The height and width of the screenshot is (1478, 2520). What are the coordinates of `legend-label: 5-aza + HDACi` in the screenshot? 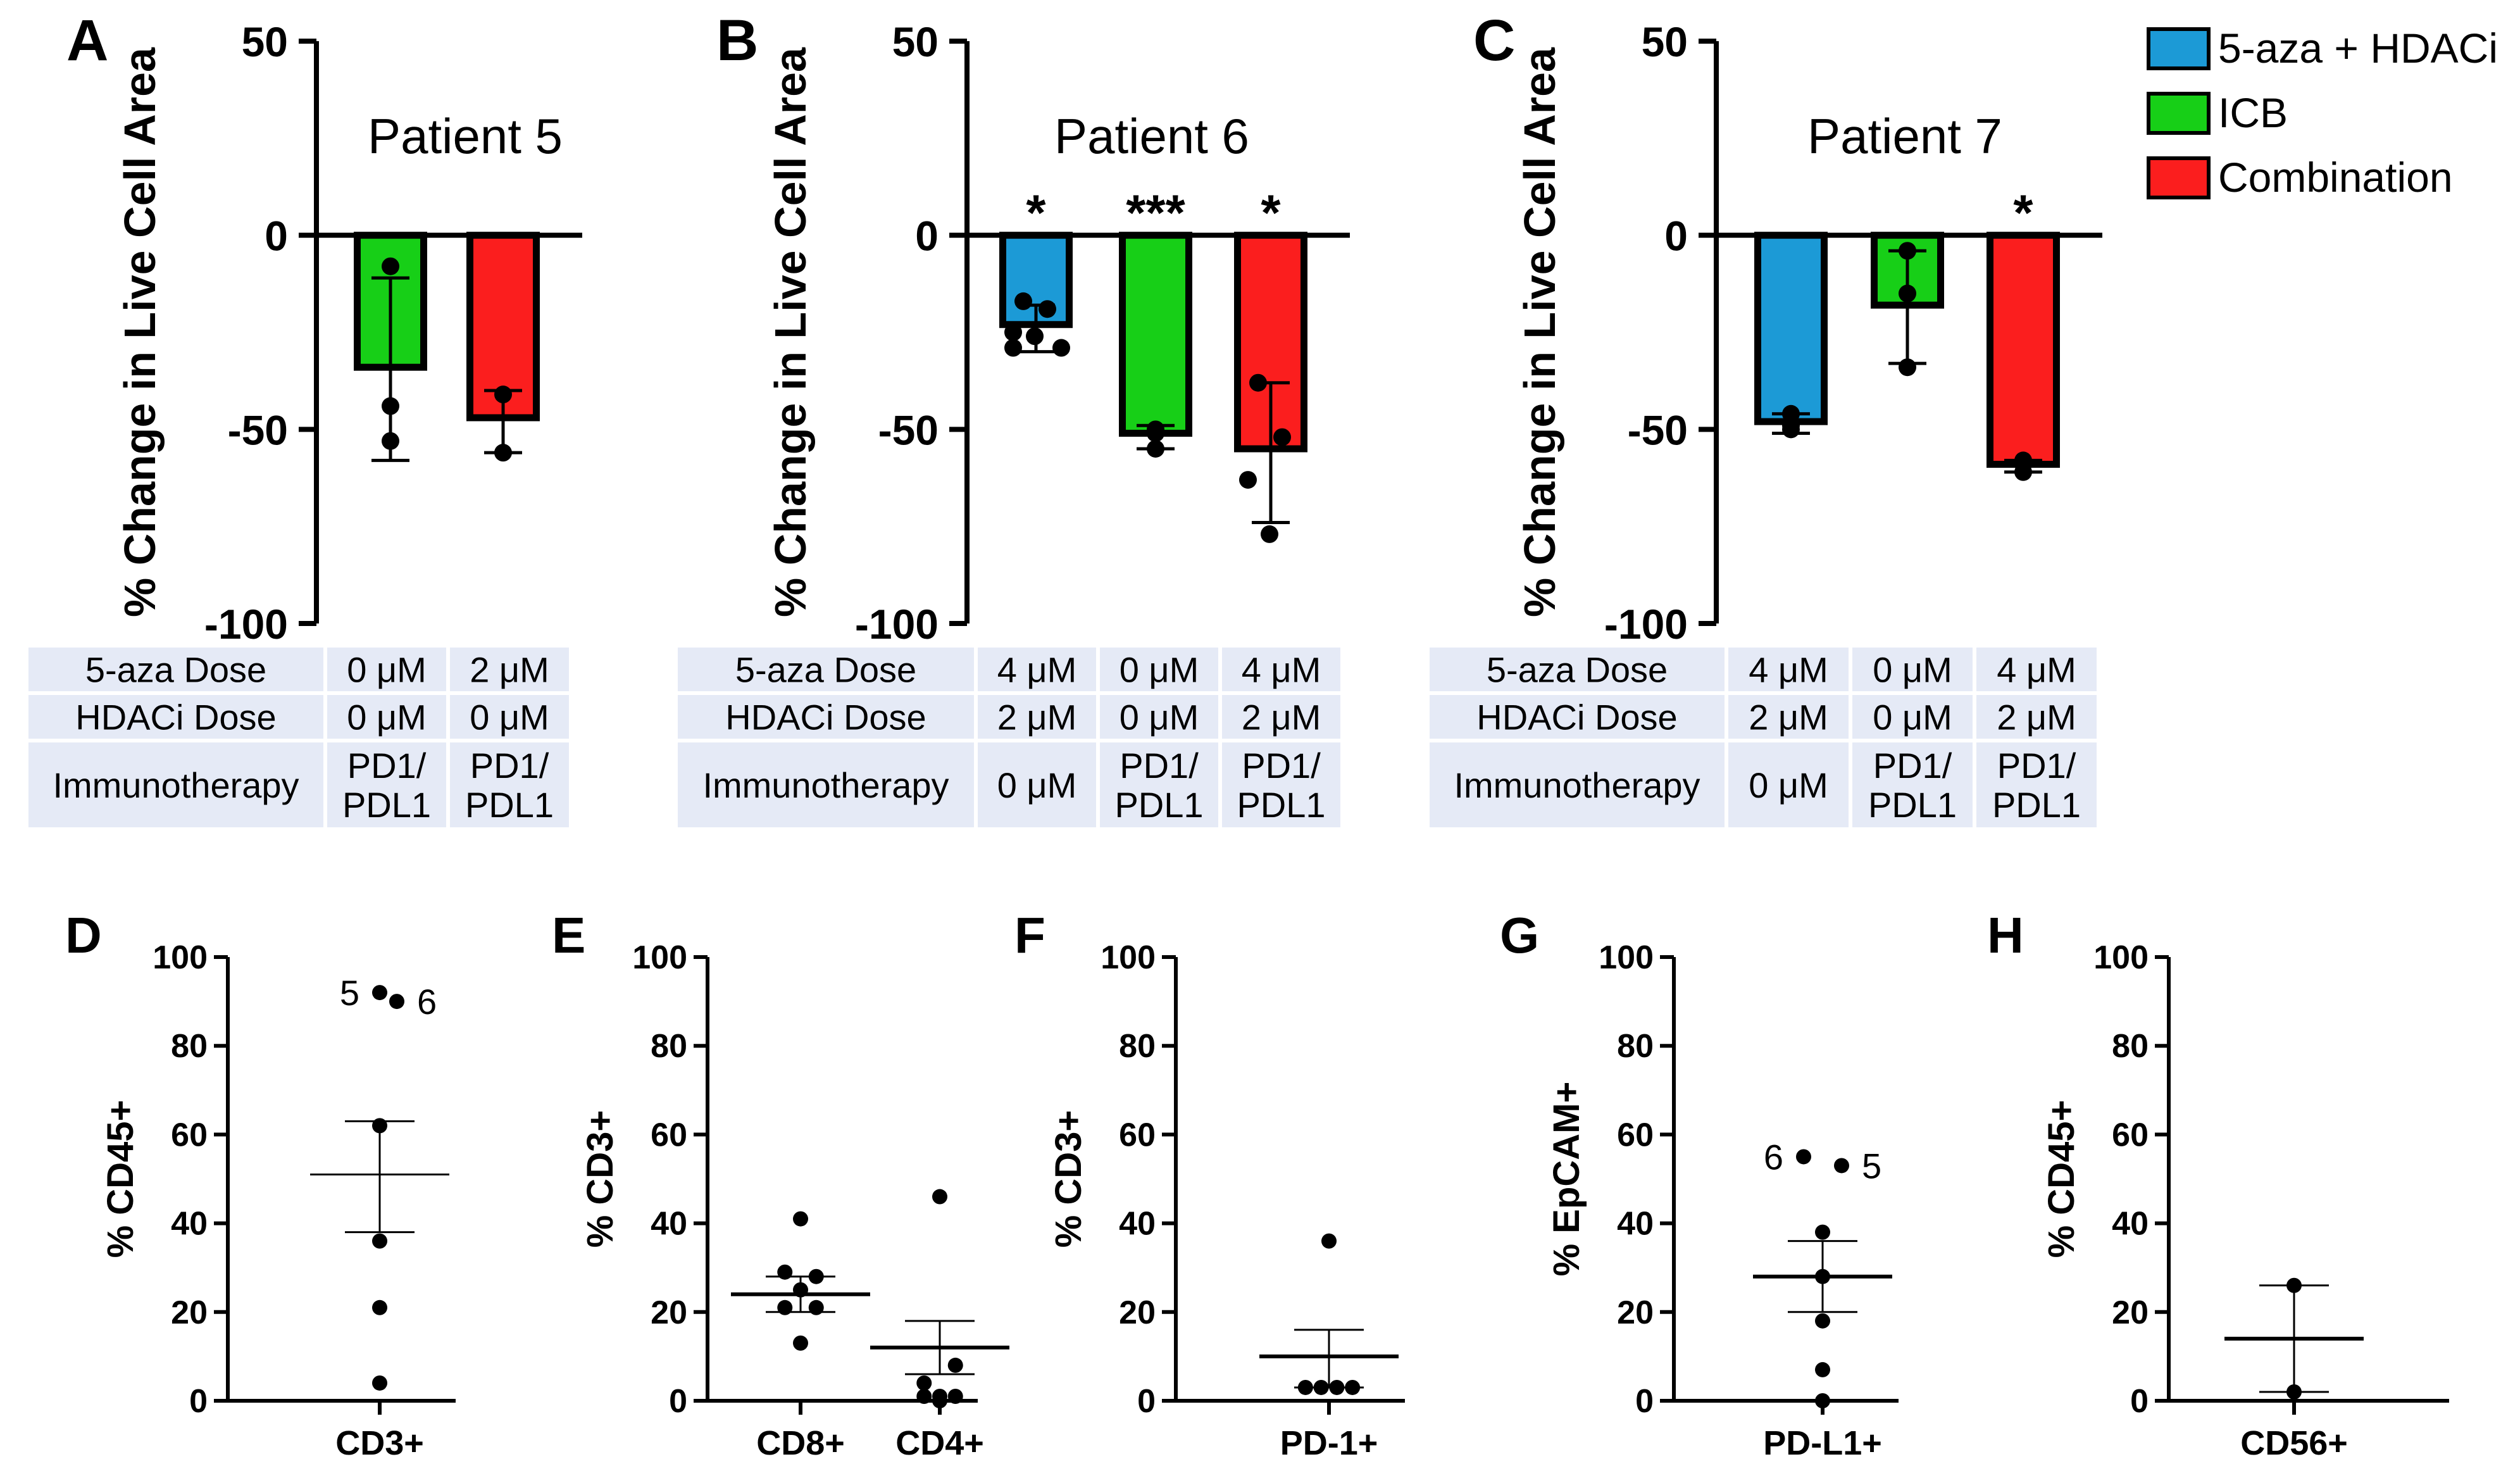 It's located at (2358, 49).